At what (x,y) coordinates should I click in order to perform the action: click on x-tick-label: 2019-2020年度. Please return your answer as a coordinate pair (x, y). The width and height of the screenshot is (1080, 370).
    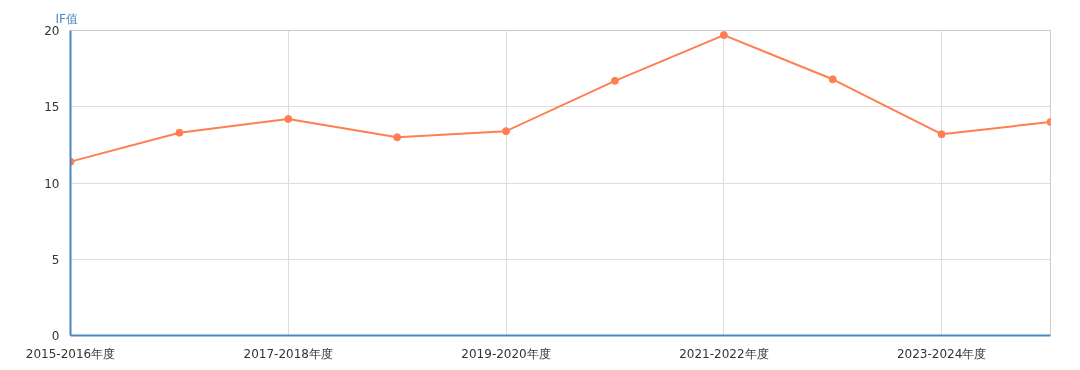
    Looking at the image, I should click on (506, 353).